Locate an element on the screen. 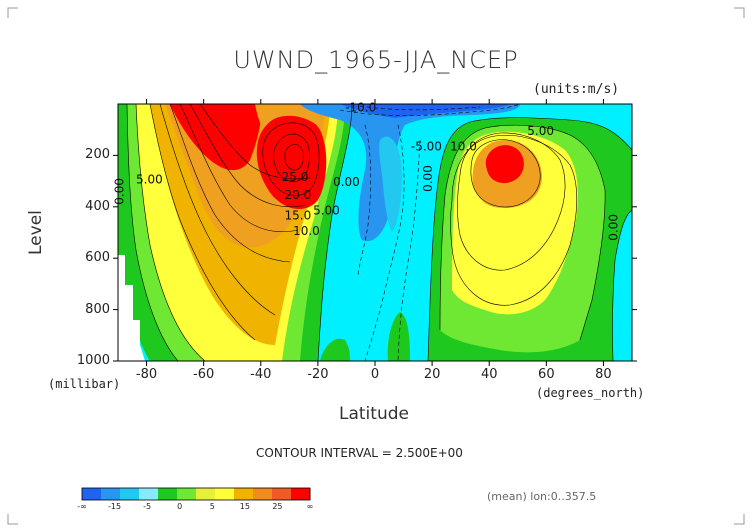 The width and height of the screenshot is (752, 532). y-units-label: (millibar) is located at coordinates (84, 384).